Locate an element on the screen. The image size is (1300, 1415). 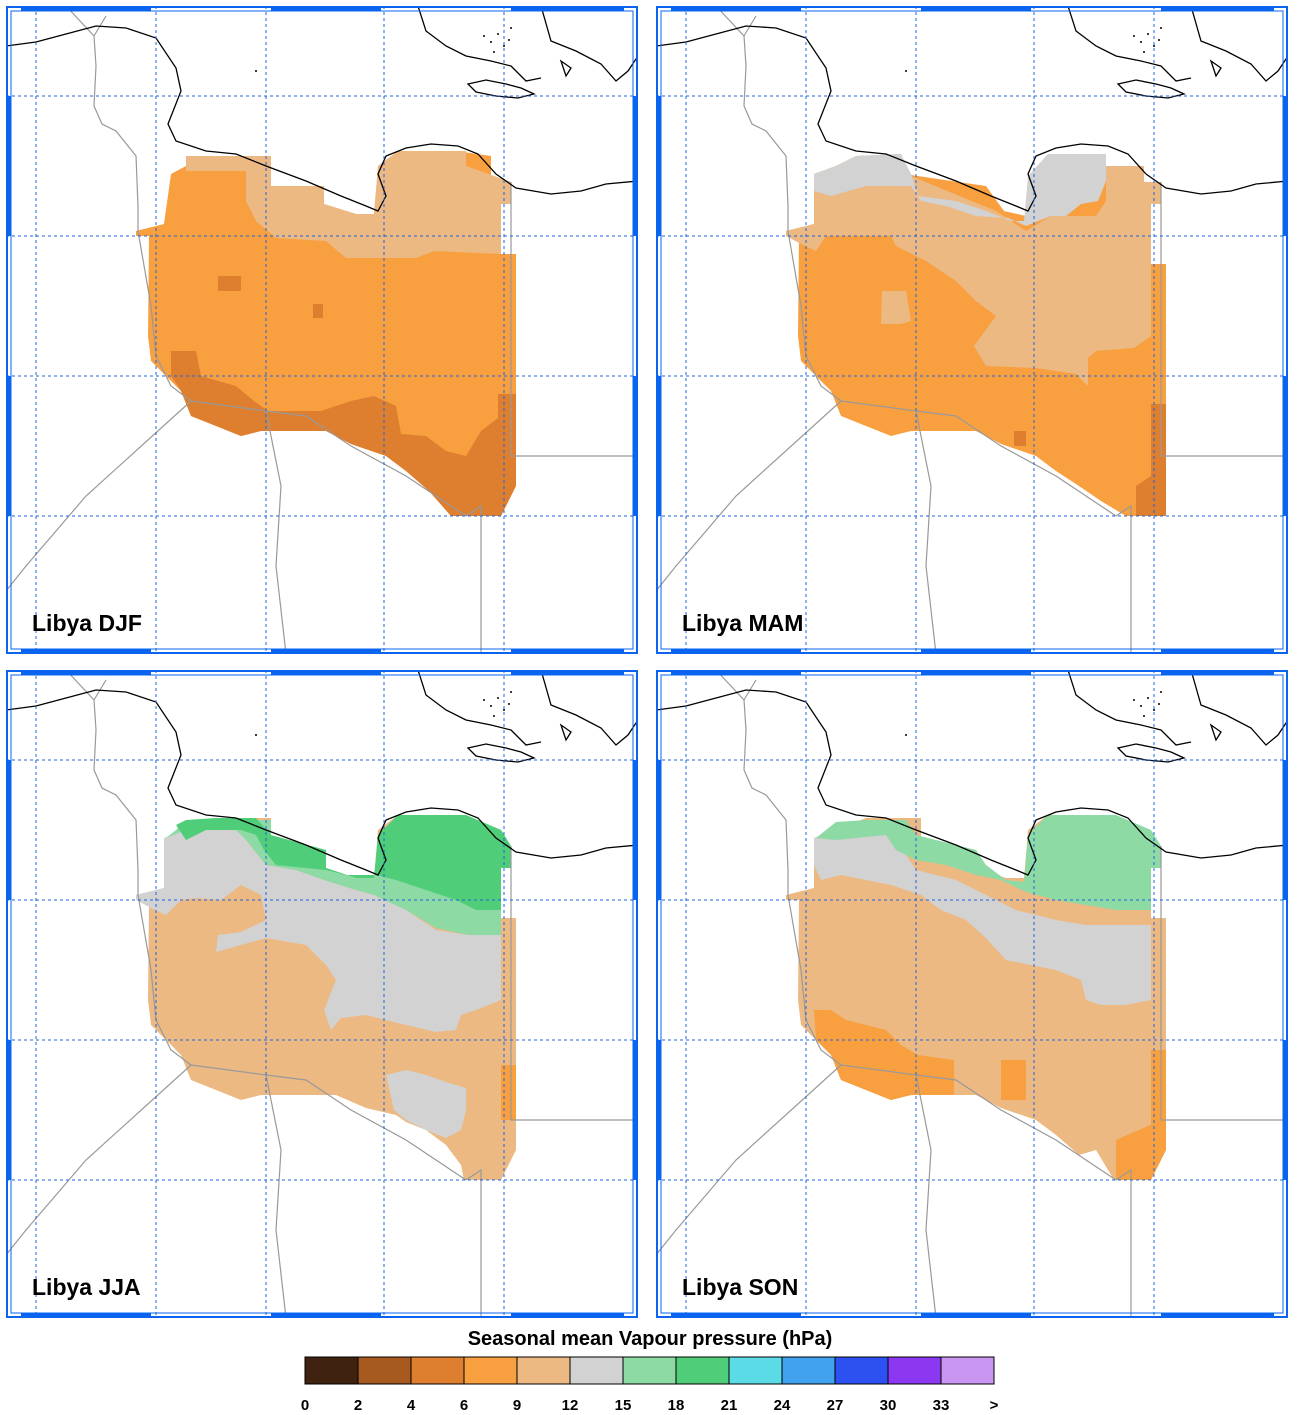
panel-title-djf: Libya DJF is located at coordinates (87, 623).